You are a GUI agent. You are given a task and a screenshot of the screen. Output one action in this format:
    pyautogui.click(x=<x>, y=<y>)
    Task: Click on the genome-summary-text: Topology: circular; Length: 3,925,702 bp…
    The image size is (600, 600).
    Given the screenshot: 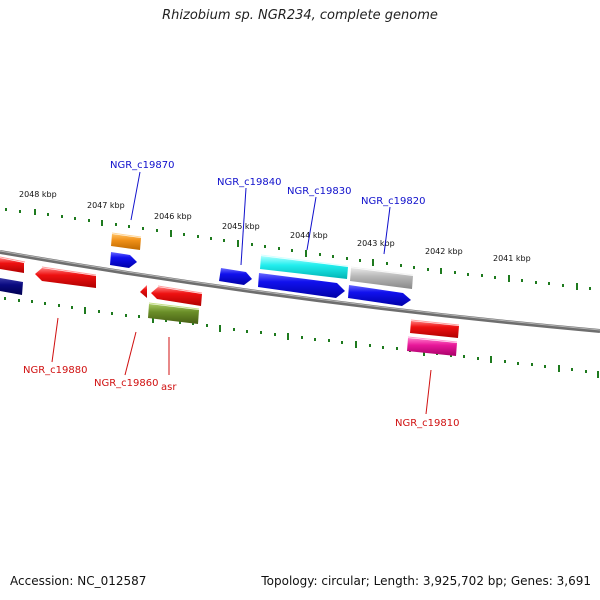 What is the action you would take?
    pyautogui.click(x=426, y=581)
    